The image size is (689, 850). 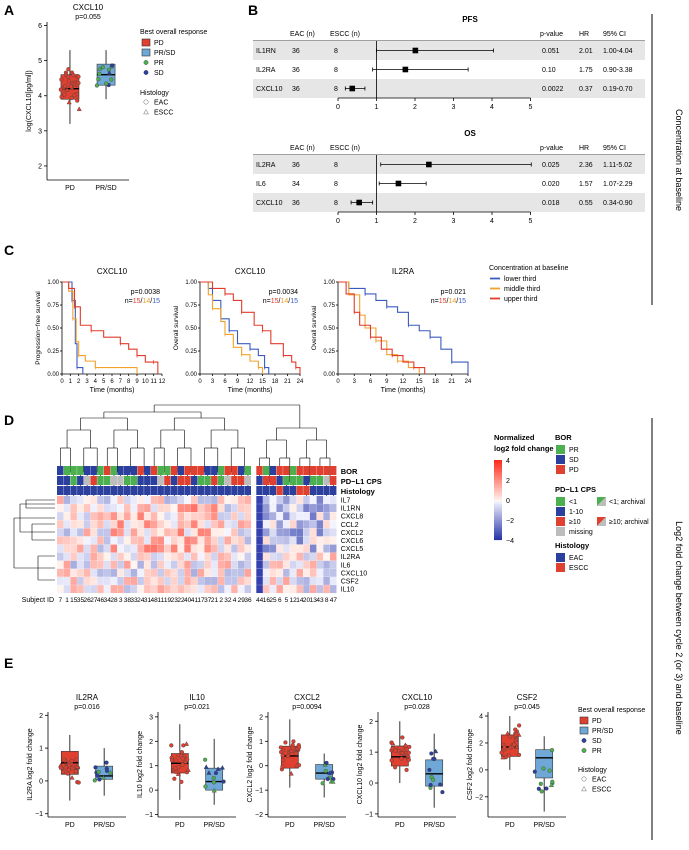 What do you see at coordinates (200, 382) in the screenshot?
I see `panel-c-plot2-x-tick-label: 0` at bounding box center [200, 382].